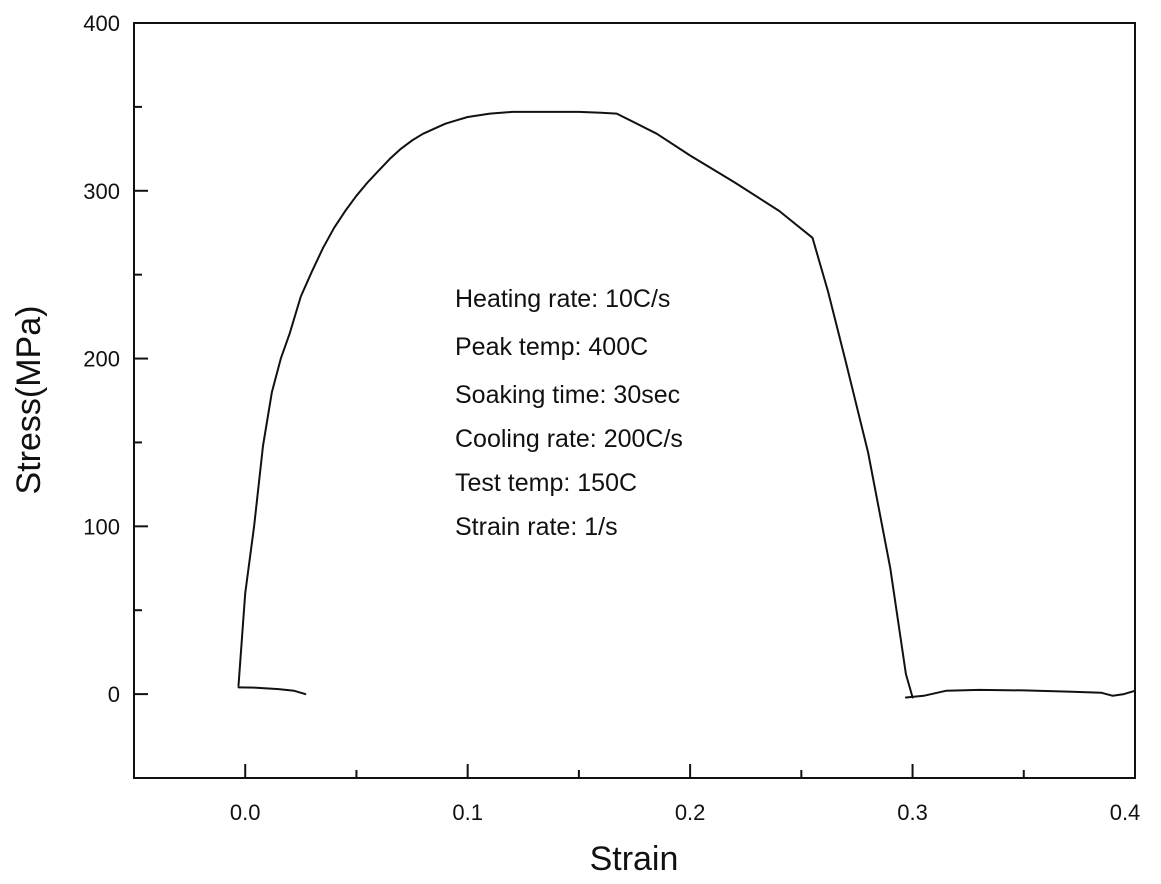 The image size is (1161, 884). Describe the element at coordinates (634, 771) in the screenshot. I see `x-axis-ticks` at that location.